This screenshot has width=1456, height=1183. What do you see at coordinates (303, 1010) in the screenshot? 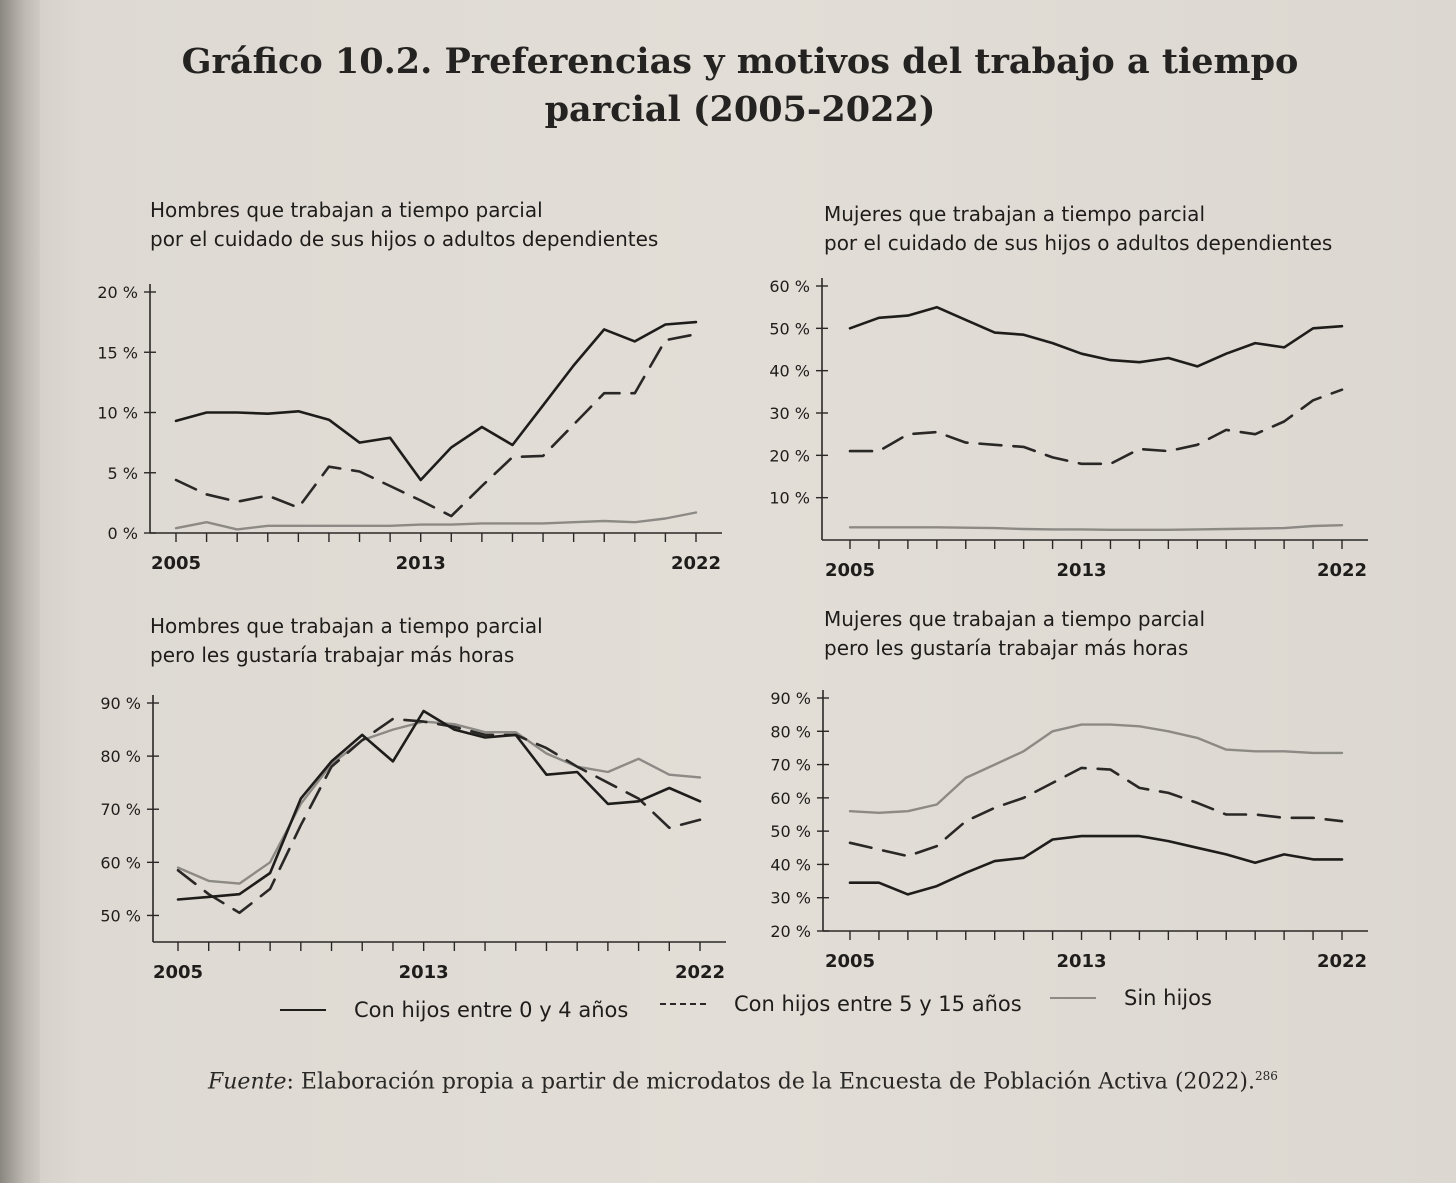
I see `legend-swatch-solid` at bounding box center [303, 1010].